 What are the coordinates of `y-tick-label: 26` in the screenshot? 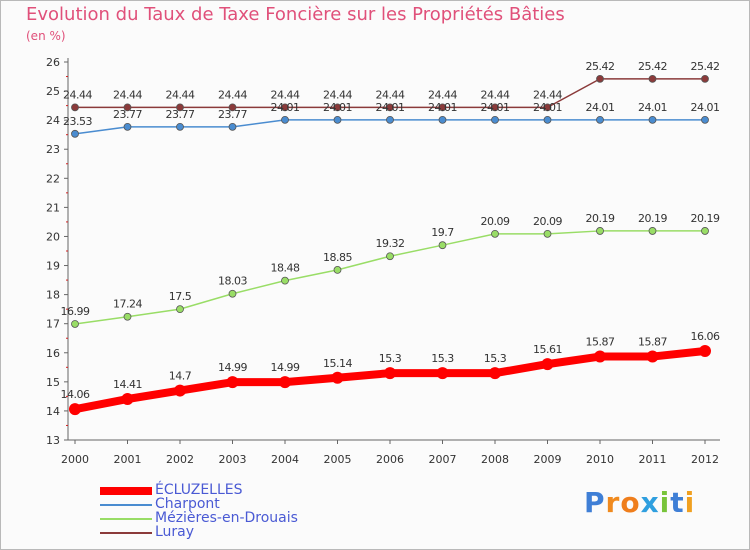 It's located at (53, 62).